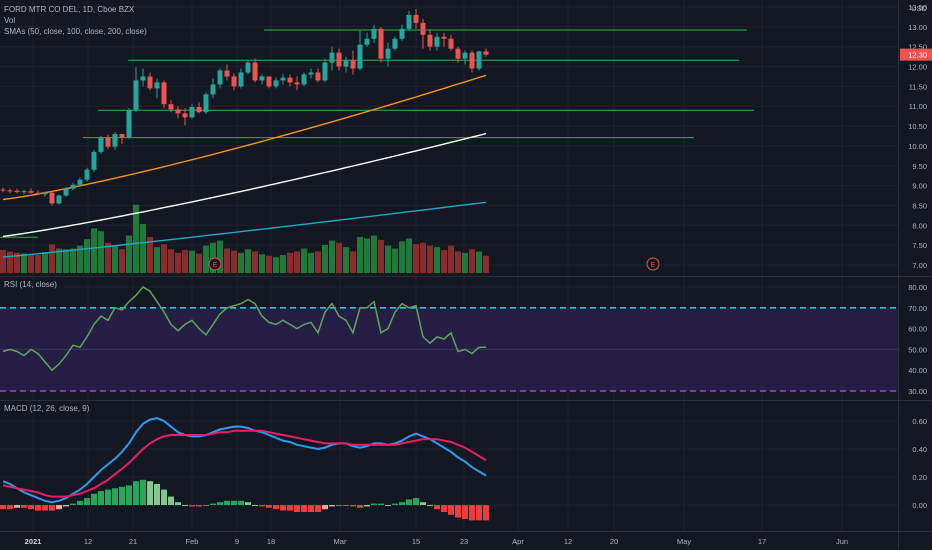 This screenshot has height=550, width=932. Describe the element at coordinates (10, 20) in the screenshot. I see `volume-label: Vol` at that location.